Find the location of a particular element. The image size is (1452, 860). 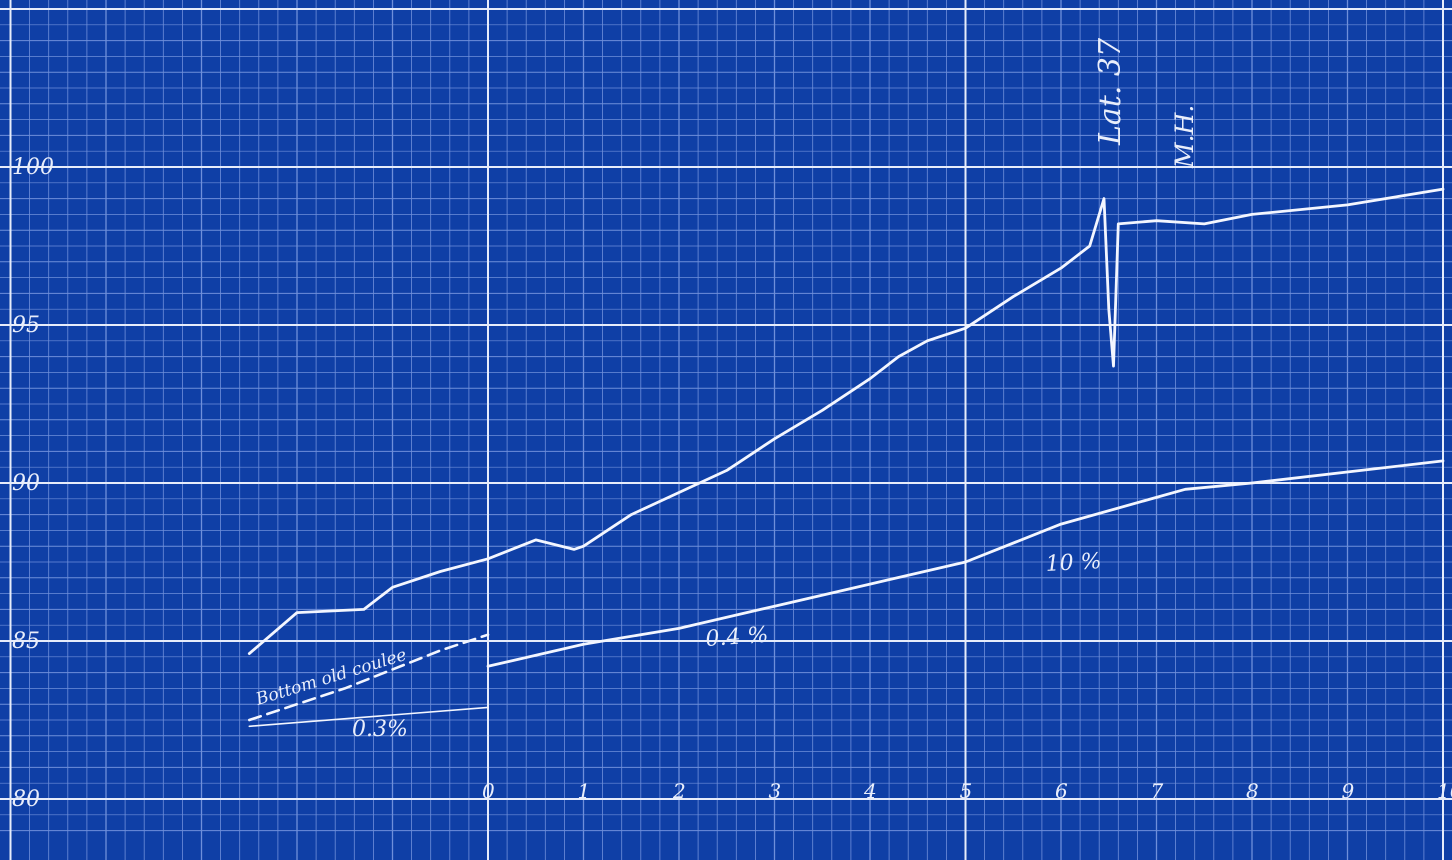

x-tick-label: 1 is located at coordinates (584, 791).